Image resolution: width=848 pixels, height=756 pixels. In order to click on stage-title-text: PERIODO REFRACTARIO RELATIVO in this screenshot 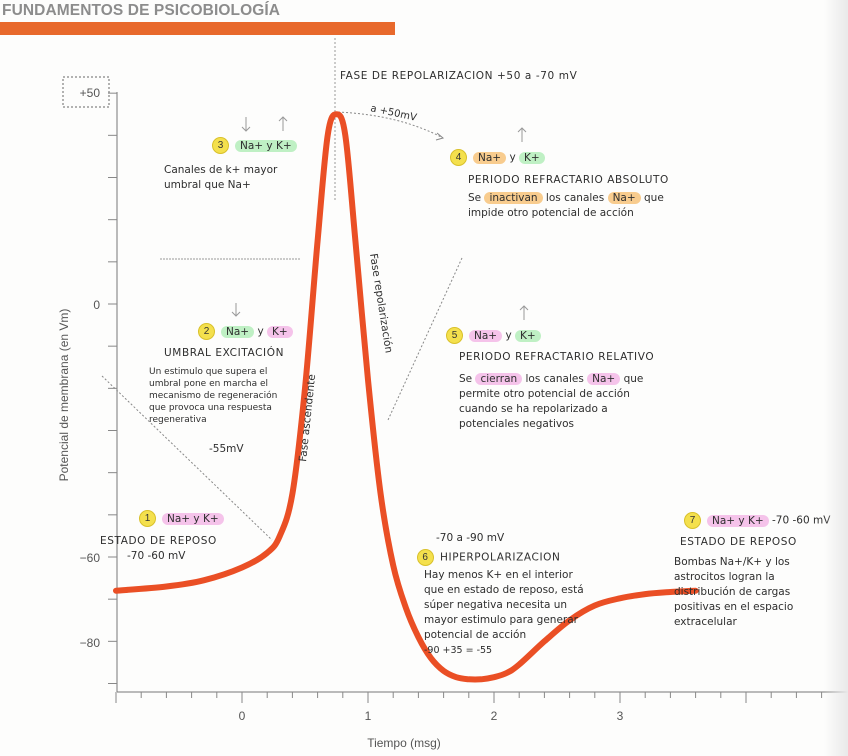, I will do `click(557, 357)`.